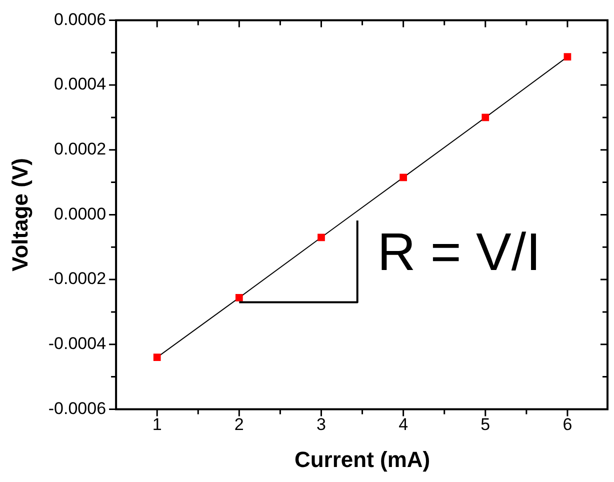 This screenshot has width=614, height=482. I want to click on y-tick-label: 0.0004, so click(80, 84).